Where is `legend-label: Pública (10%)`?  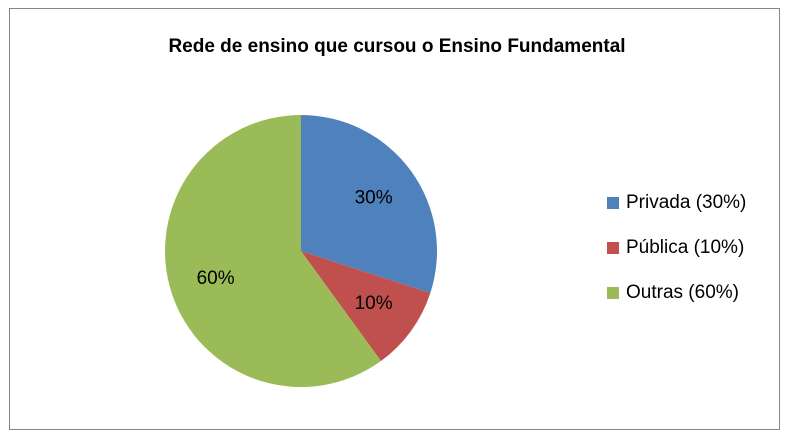 legend-label: Pública (10%) is located at coordinates (685, 247).